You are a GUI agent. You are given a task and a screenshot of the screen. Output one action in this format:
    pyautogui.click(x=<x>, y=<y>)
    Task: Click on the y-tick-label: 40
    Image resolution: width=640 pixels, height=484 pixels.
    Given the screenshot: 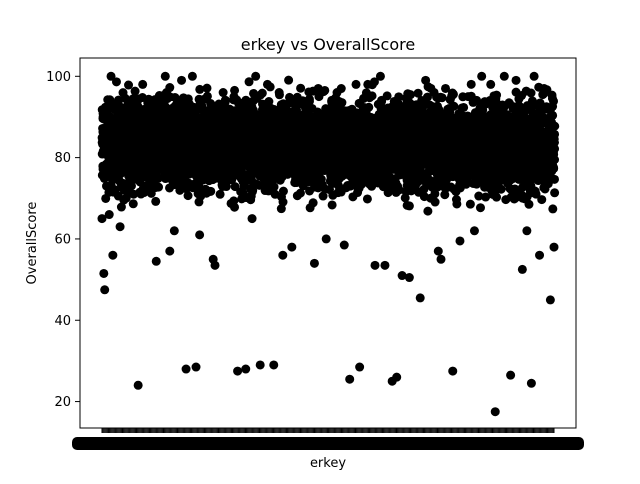 What is the action you would take?
    pyautogui.click(x=62, y=321)
    